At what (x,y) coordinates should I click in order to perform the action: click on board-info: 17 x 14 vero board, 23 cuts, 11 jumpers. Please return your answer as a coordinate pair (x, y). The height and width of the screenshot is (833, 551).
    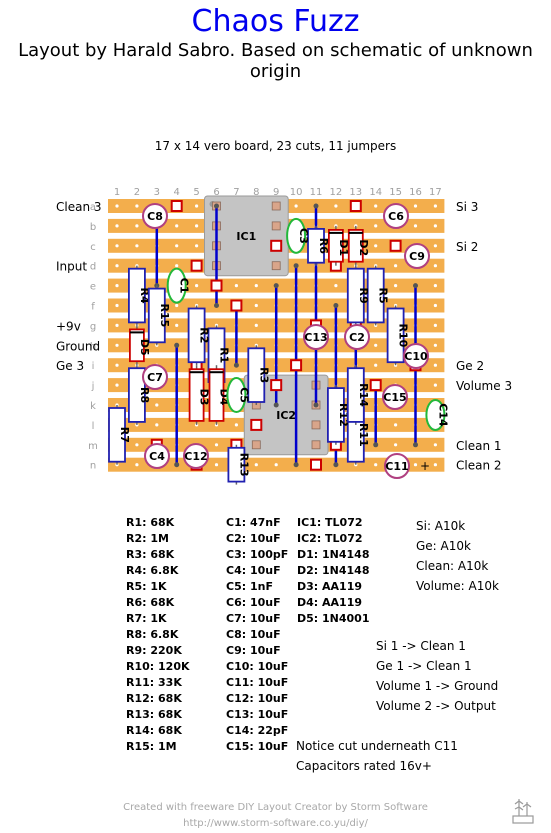
    Looking at the image, I should click on (275, 146).